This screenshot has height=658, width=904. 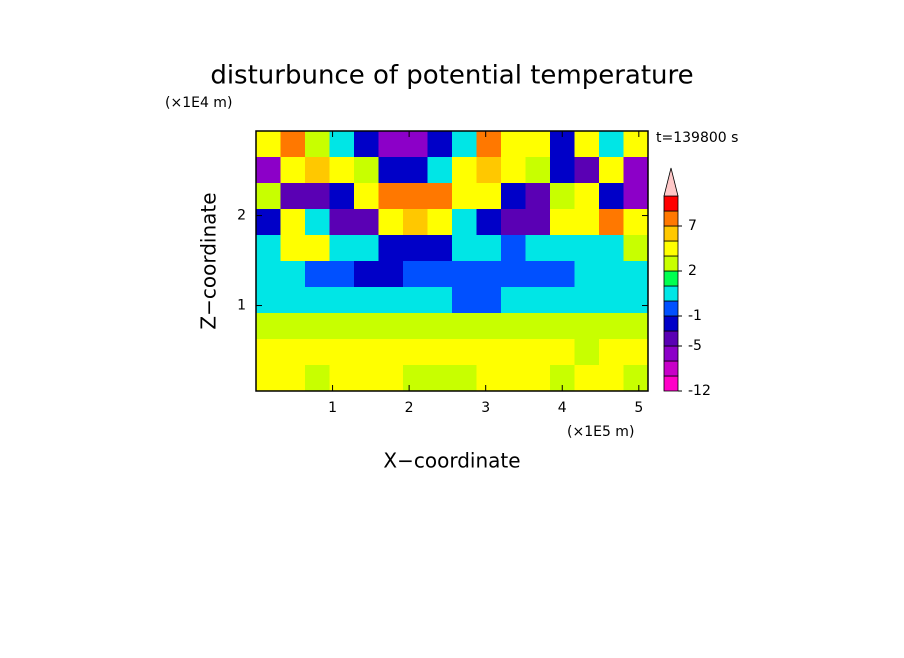 What do you see at coordinates (692, 271) in the screenshot?
I see `colorbar-tick-label: 2` at bounding box center [692, 271].